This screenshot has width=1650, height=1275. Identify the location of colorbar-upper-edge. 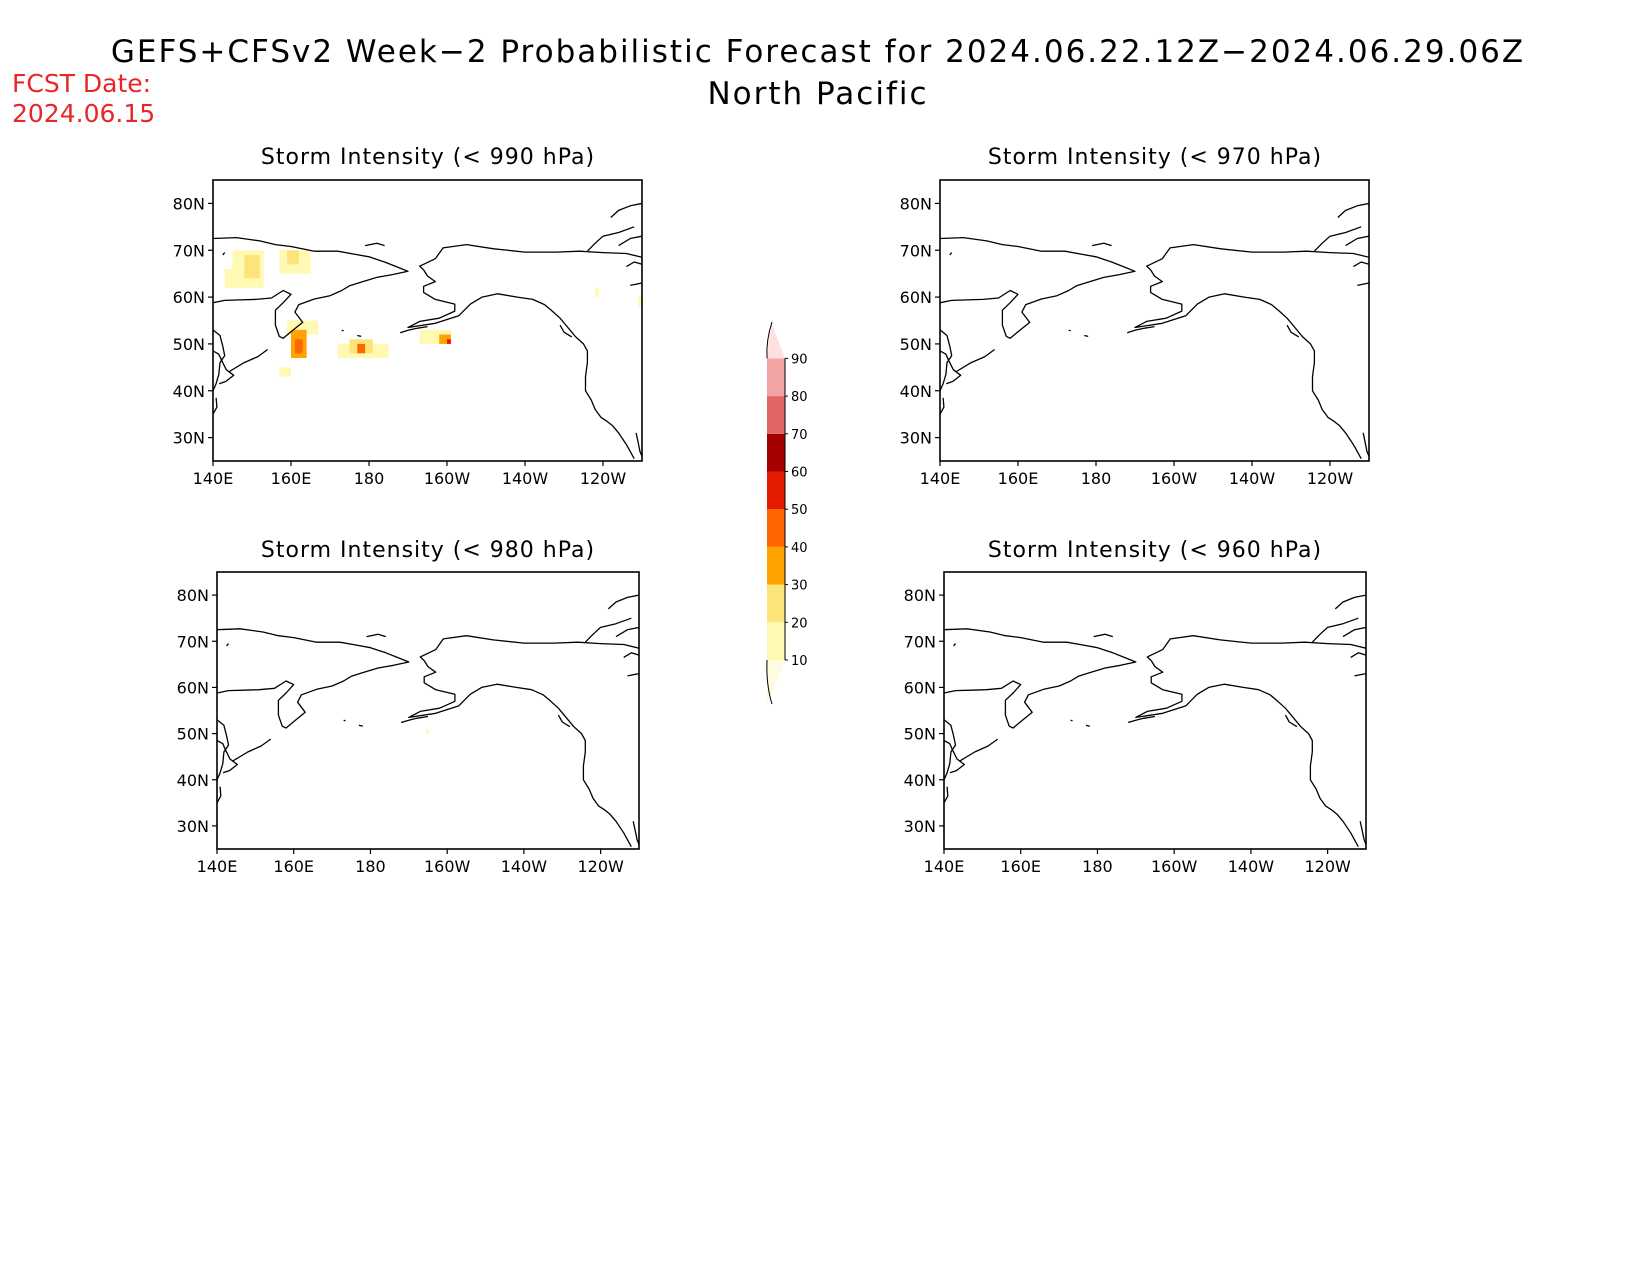
(769, 340).